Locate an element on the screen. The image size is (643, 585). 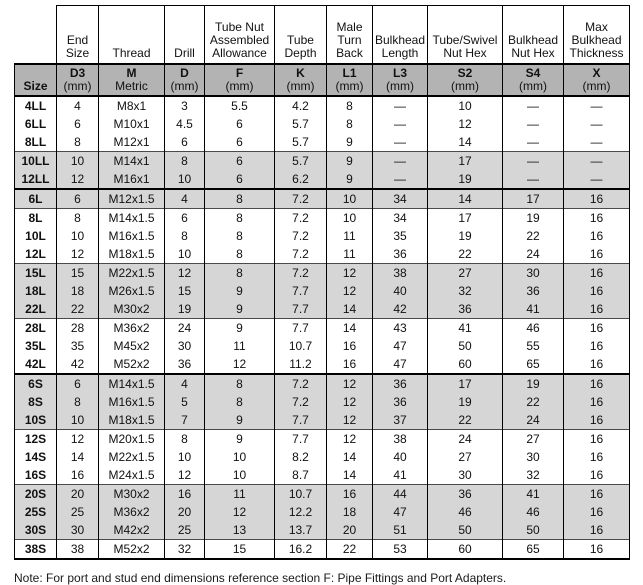
table-cell: 24 is located at coordinates (533, 420).